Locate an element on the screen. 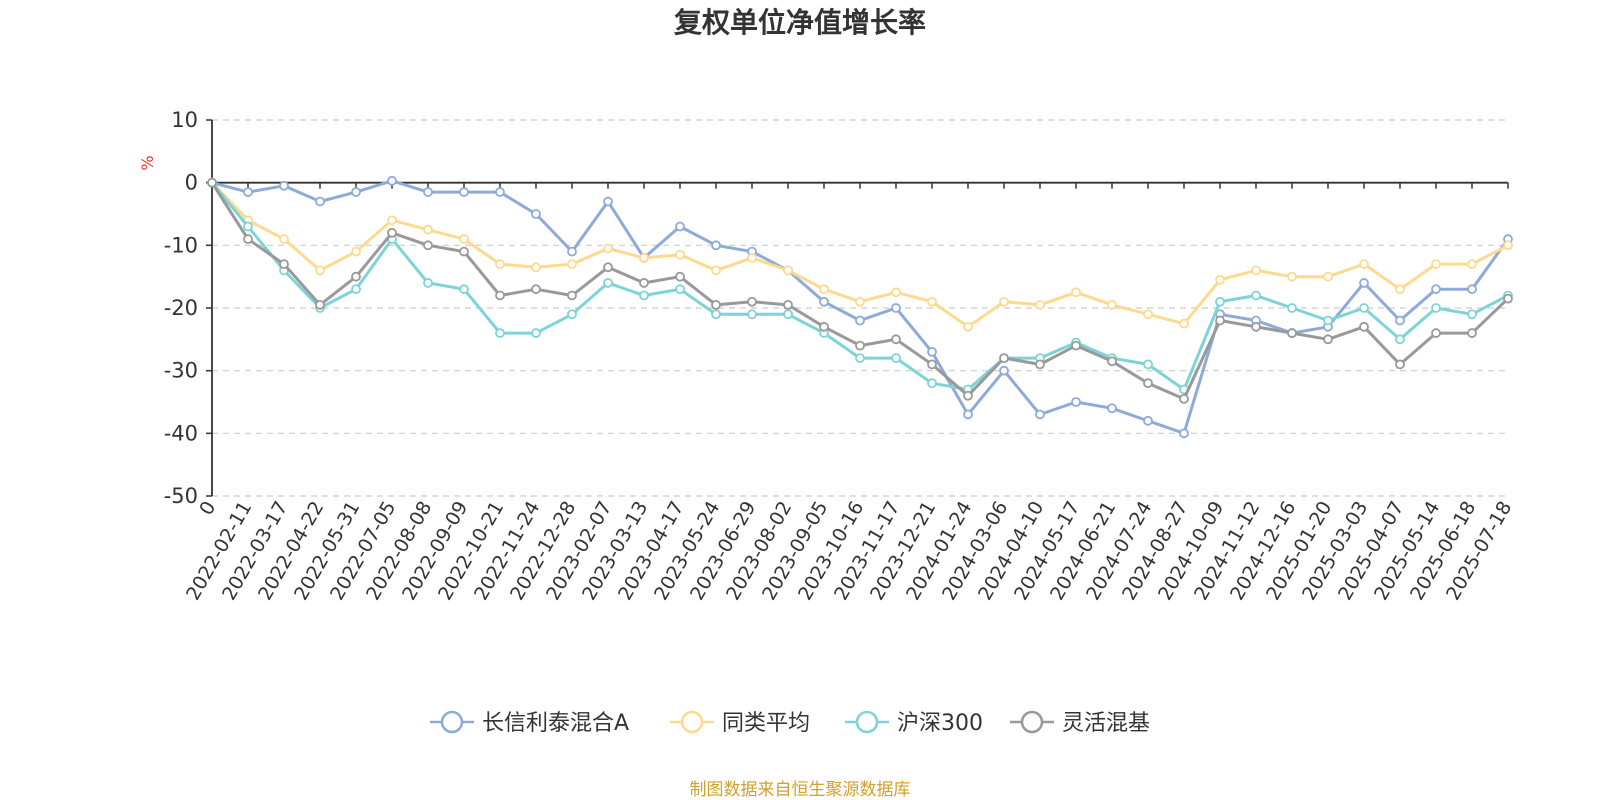  data-source-note: 制图数据来自恒生聚源数据库 is located at coordinates (800, 790).